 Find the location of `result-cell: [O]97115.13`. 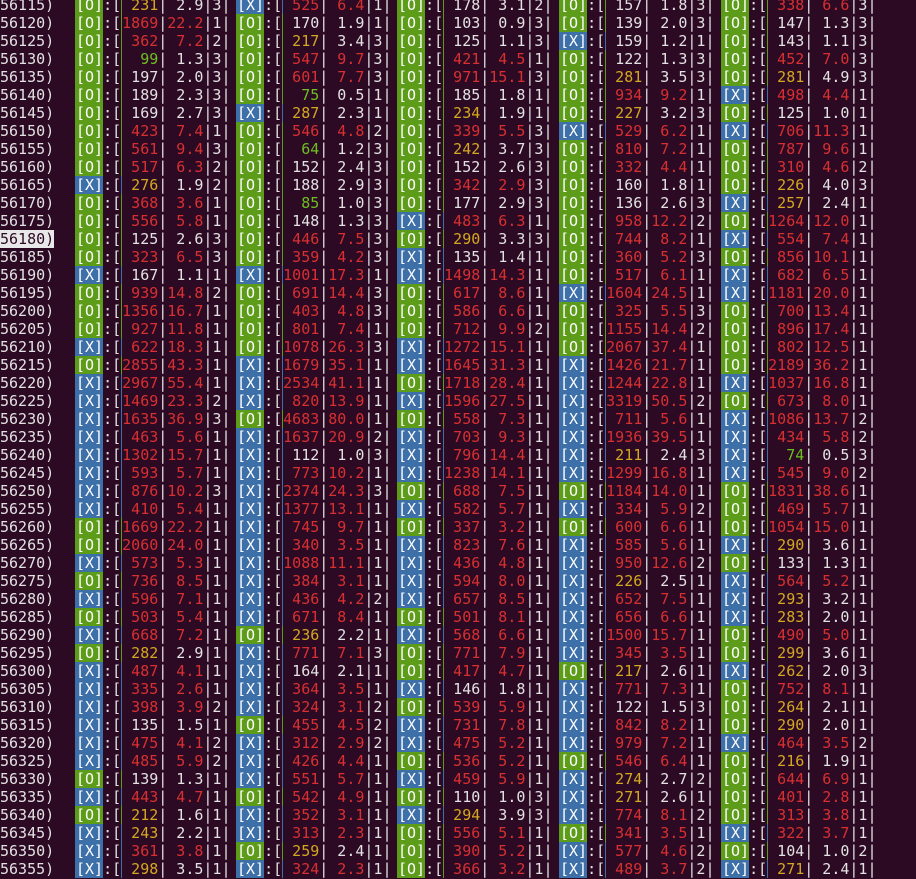

result-cell: [O]97115.13 is located at coordinates (474, 77).